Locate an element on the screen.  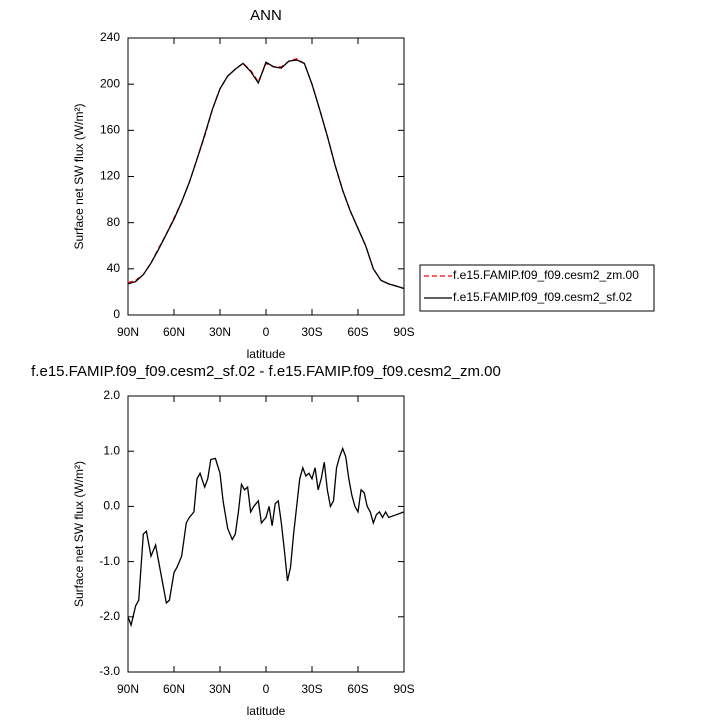
y-tick-label: 0 is located at coordinates (116, 314).